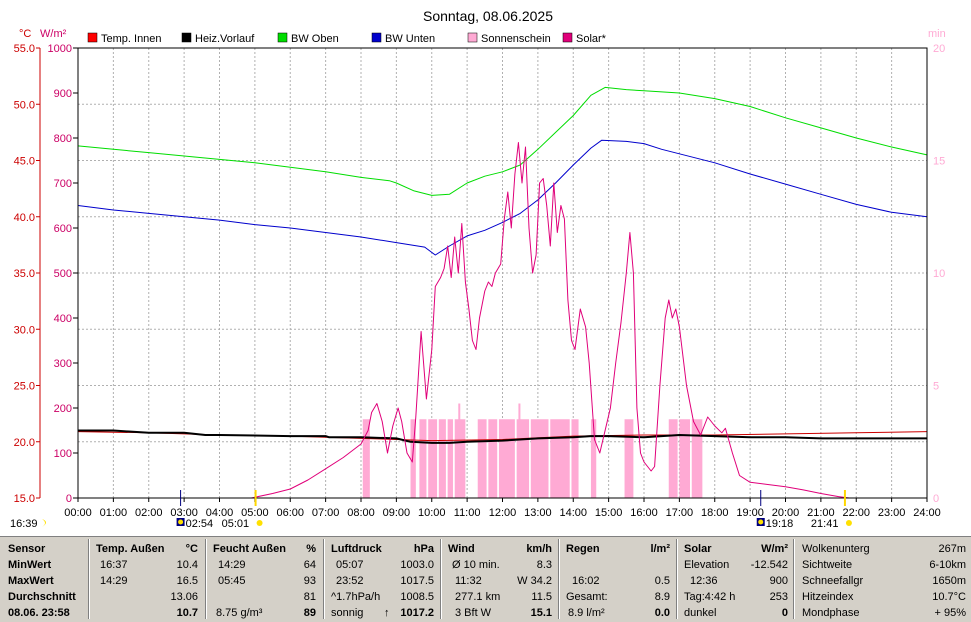  I want to click on sun-moon-events: 16:39 02:54 05:01 19:18 21:41, so click(431, 510).